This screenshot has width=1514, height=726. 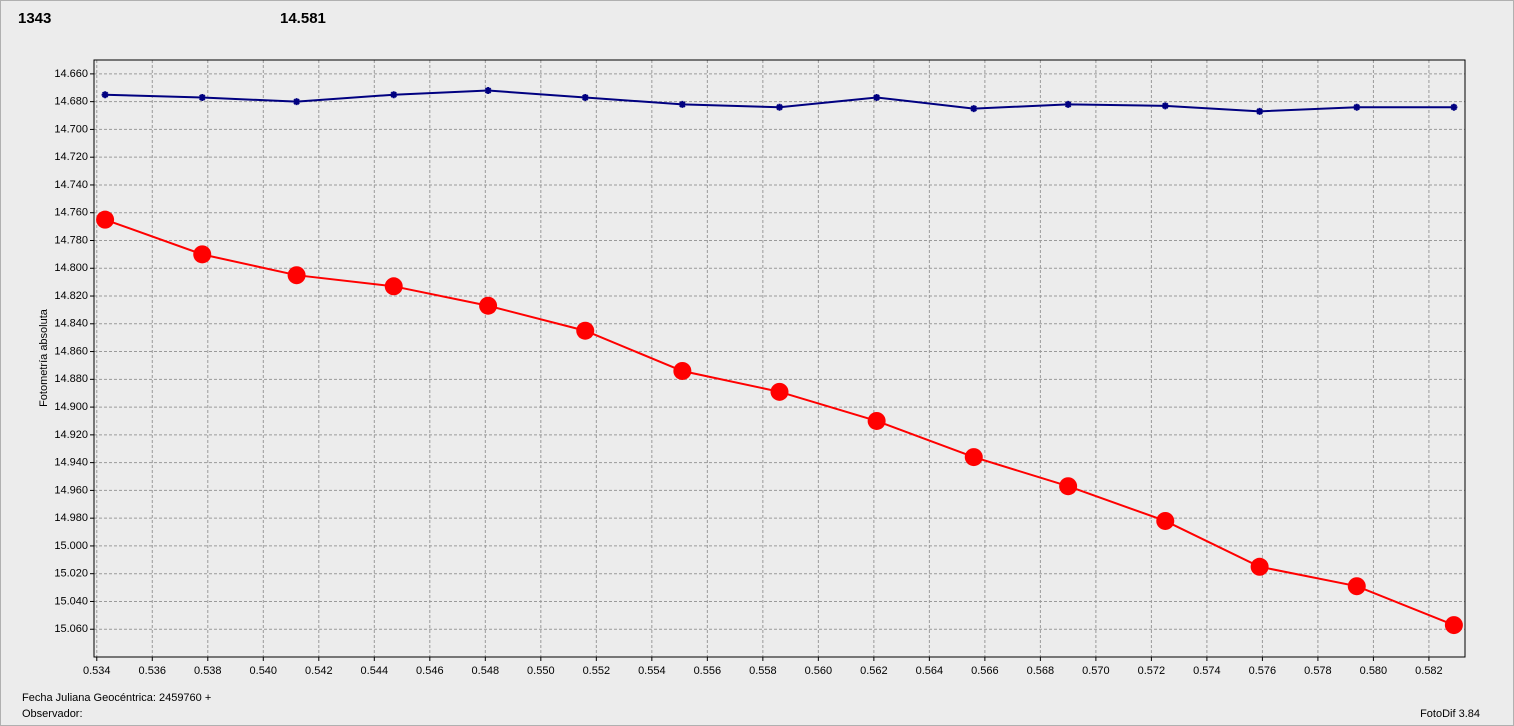 I want to click on y-tick-label: 15.000, so click(x=71, y=546).